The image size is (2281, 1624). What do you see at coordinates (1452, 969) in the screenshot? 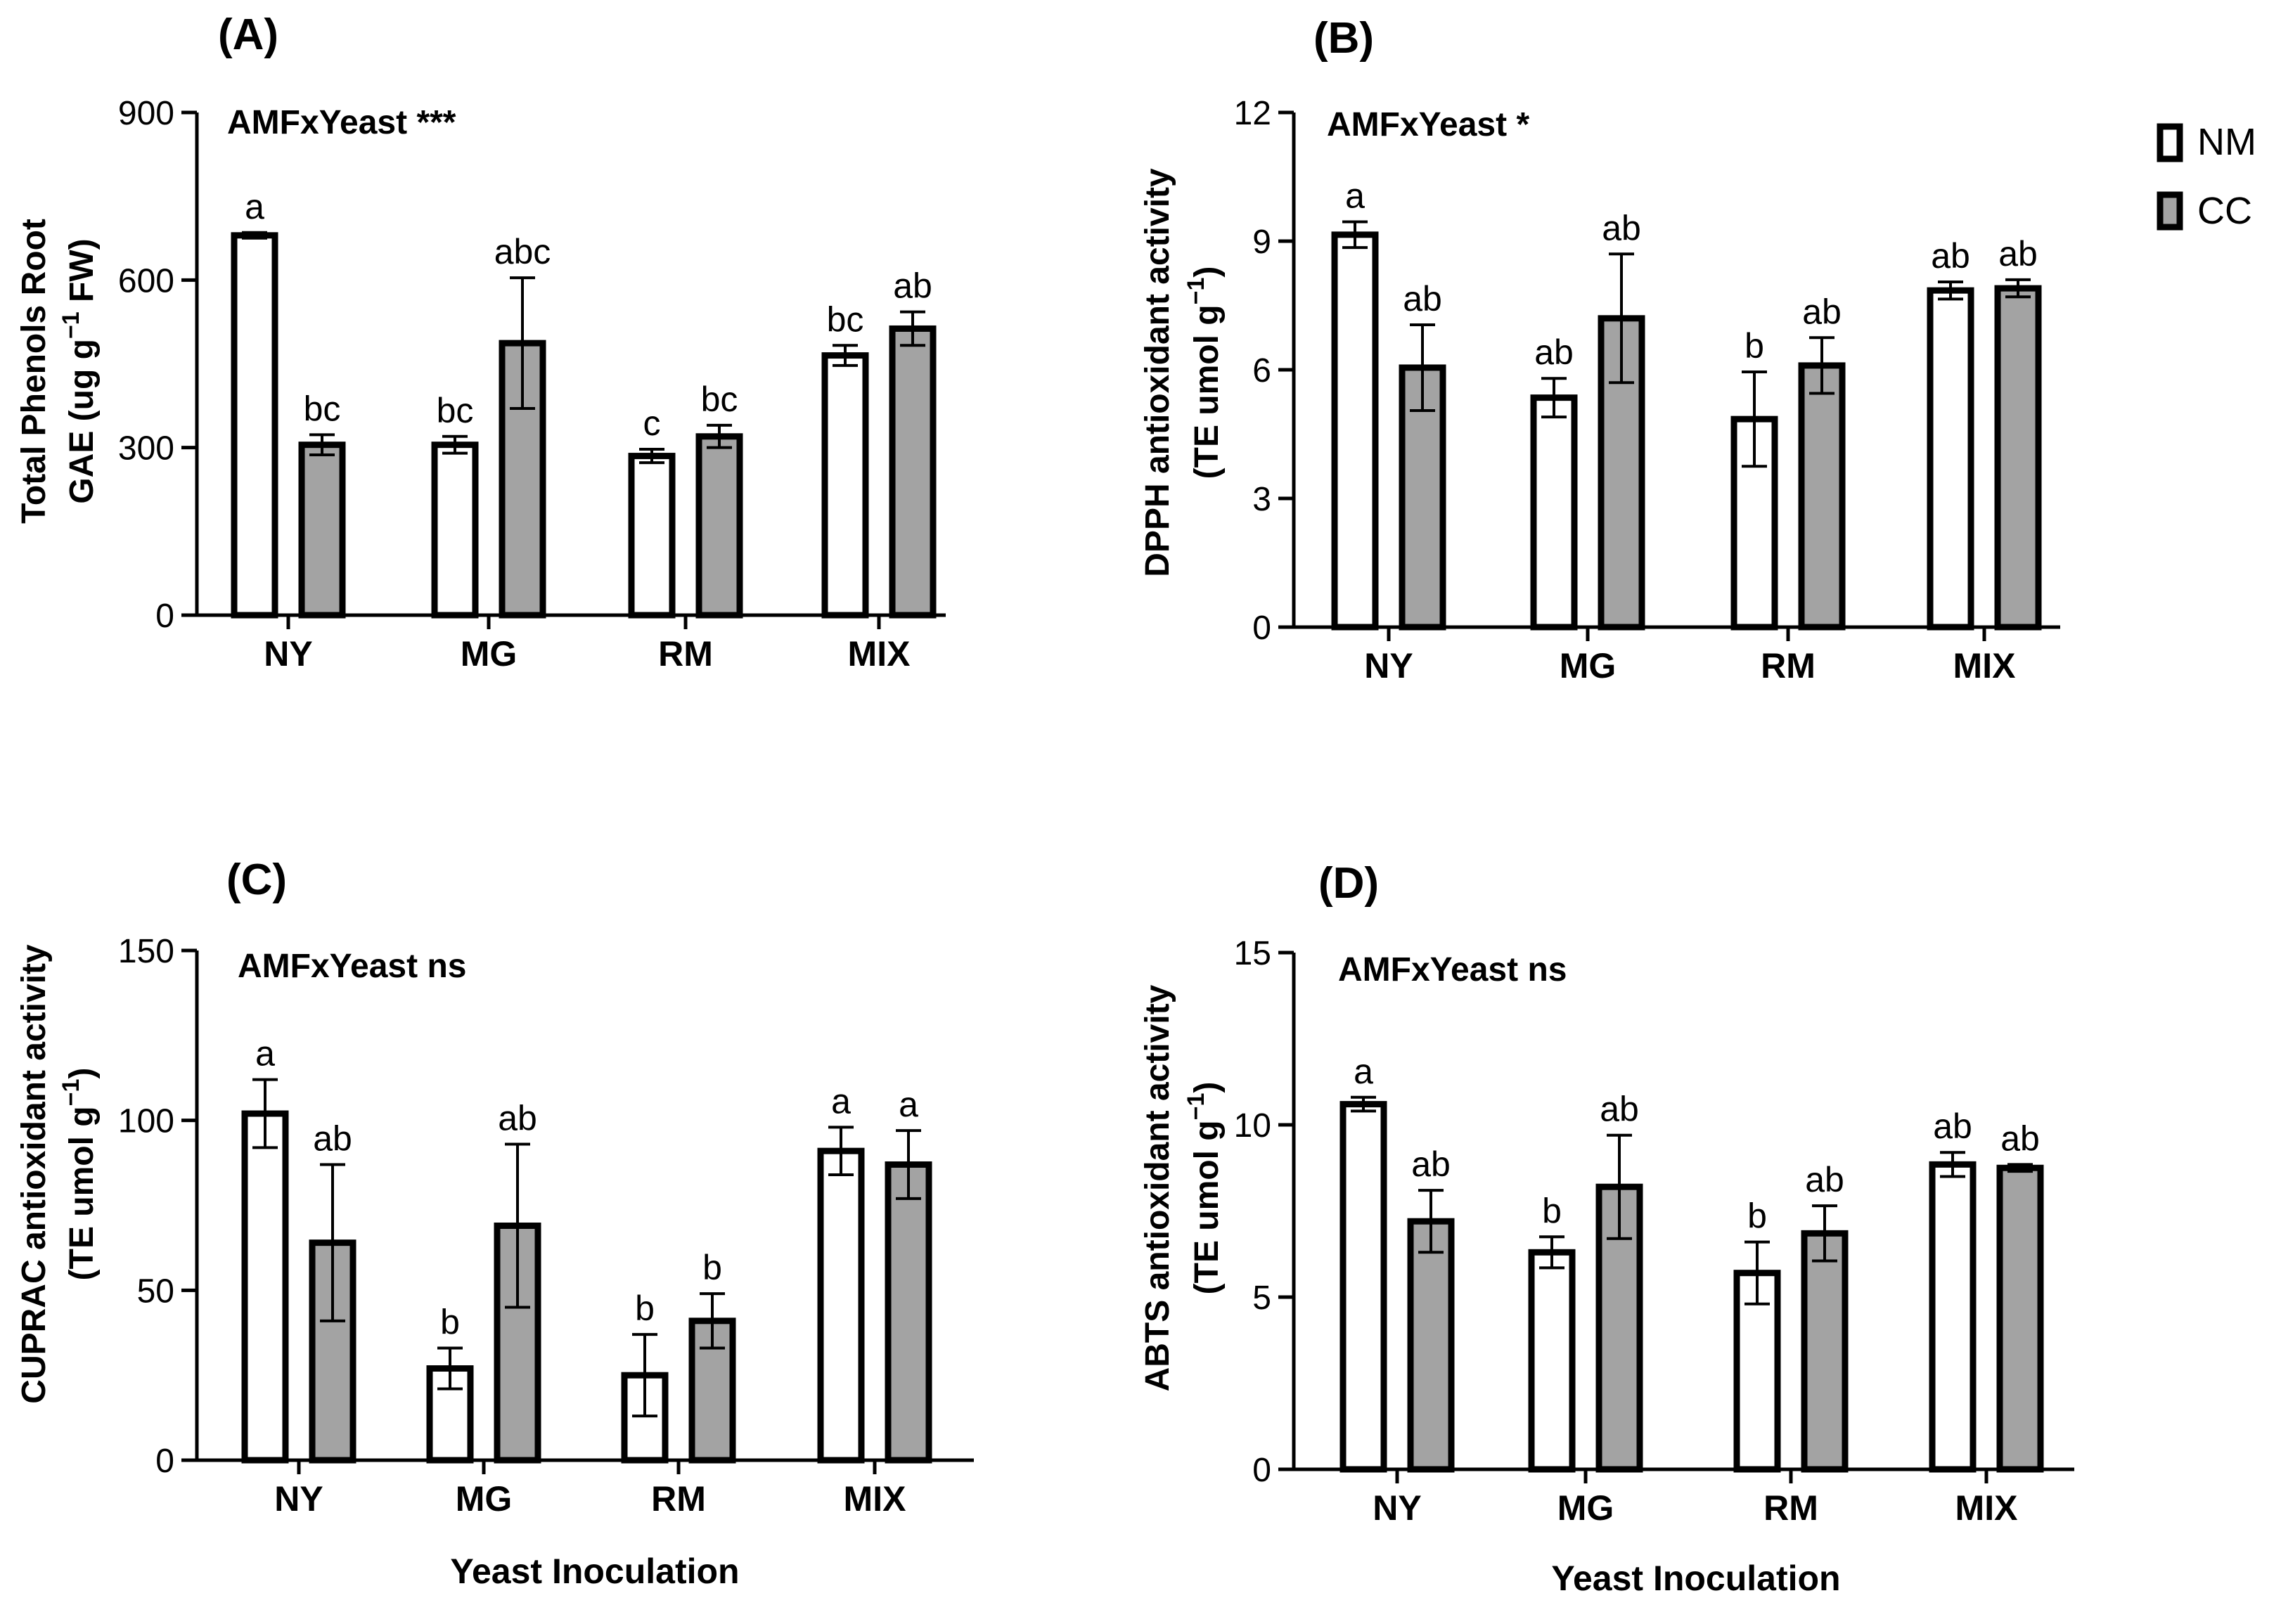
I see `interaction-annotation: AMFxYeast ns` at bounding box center [1452, 969].